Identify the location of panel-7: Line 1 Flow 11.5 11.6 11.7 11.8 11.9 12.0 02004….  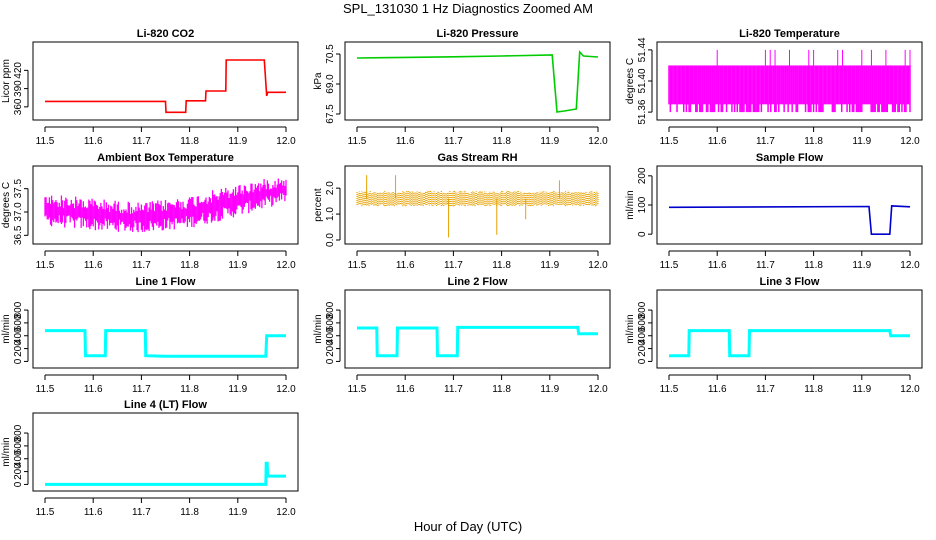
(150, 335).